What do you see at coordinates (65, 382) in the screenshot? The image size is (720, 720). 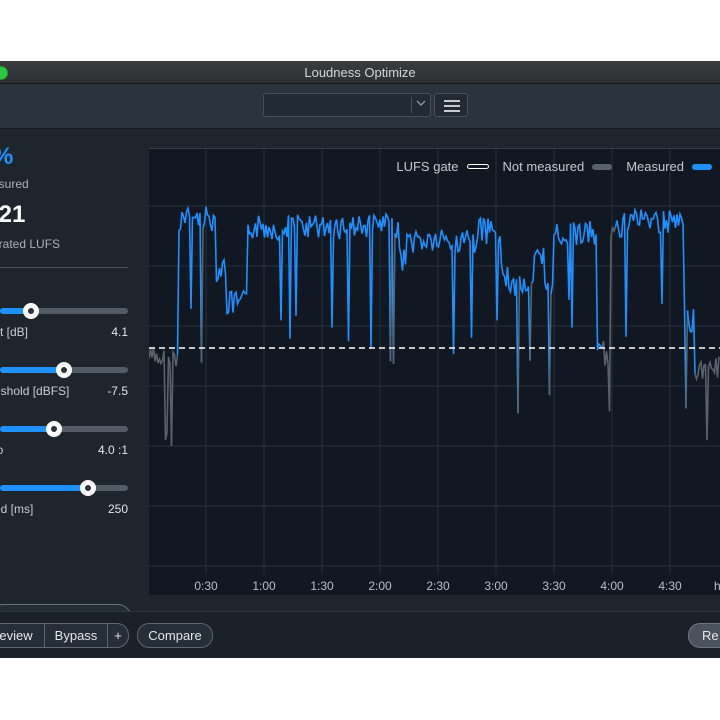 I see `threshold-slider: eshold [dBFS] -7.5` at bounding box center [65, 382].